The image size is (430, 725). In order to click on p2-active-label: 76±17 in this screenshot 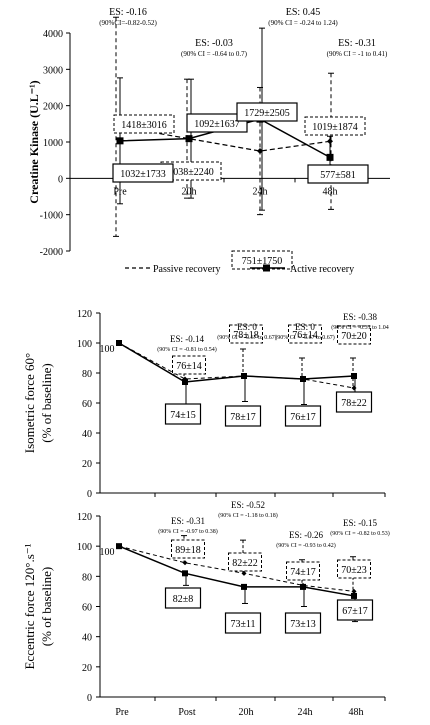, I will do `click(303, 417)`.